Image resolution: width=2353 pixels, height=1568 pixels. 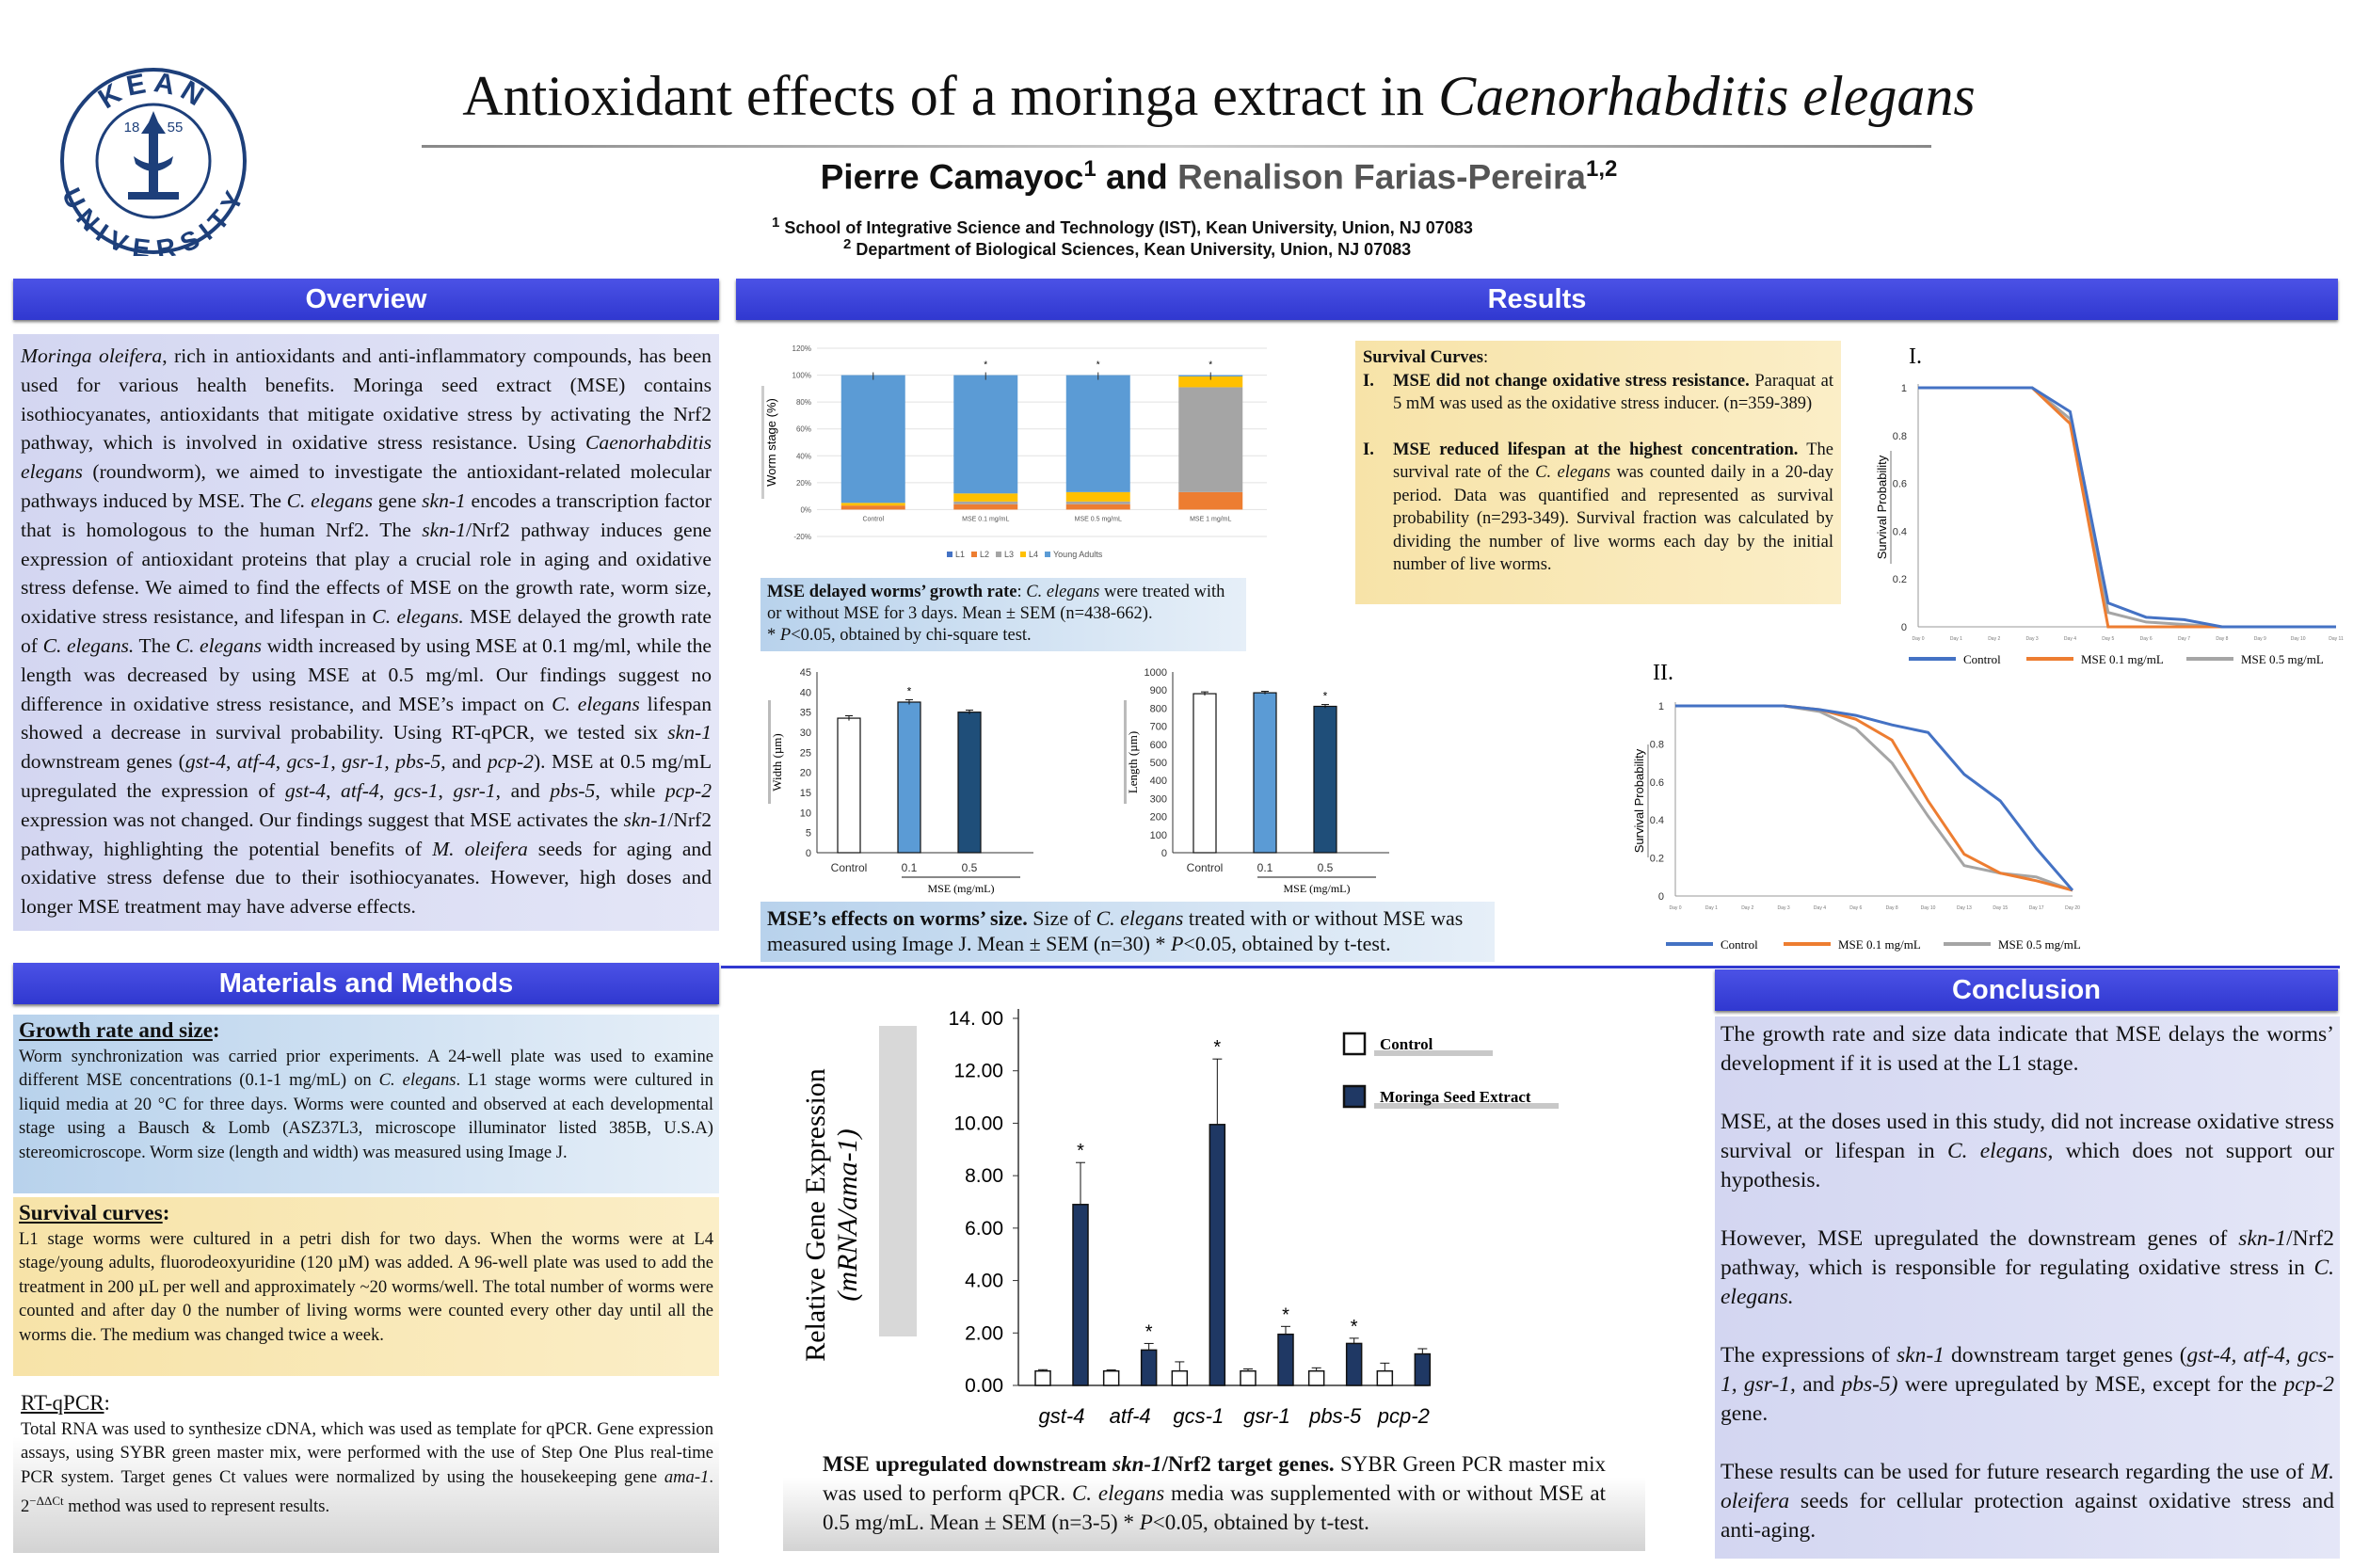 What do you see at coordinates (2336, 639) in the screenshot?
I see `x-tick-label: Day 11` at bounding box center [2336, 639].